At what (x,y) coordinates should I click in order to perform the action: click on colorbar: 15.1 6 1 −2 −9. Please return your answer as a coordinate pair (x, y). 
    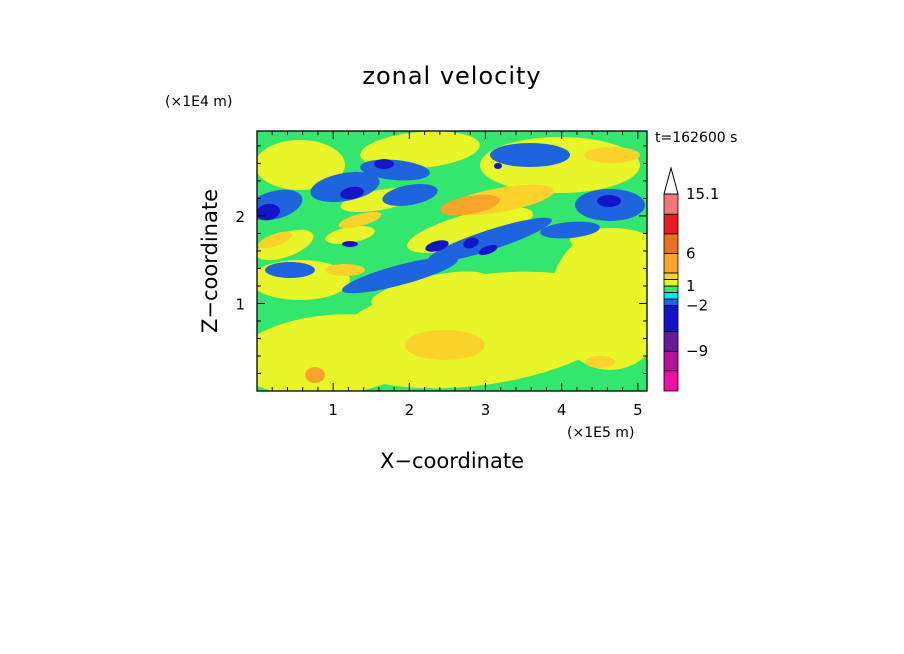
    Looking at the image, I should click on (691, 279).